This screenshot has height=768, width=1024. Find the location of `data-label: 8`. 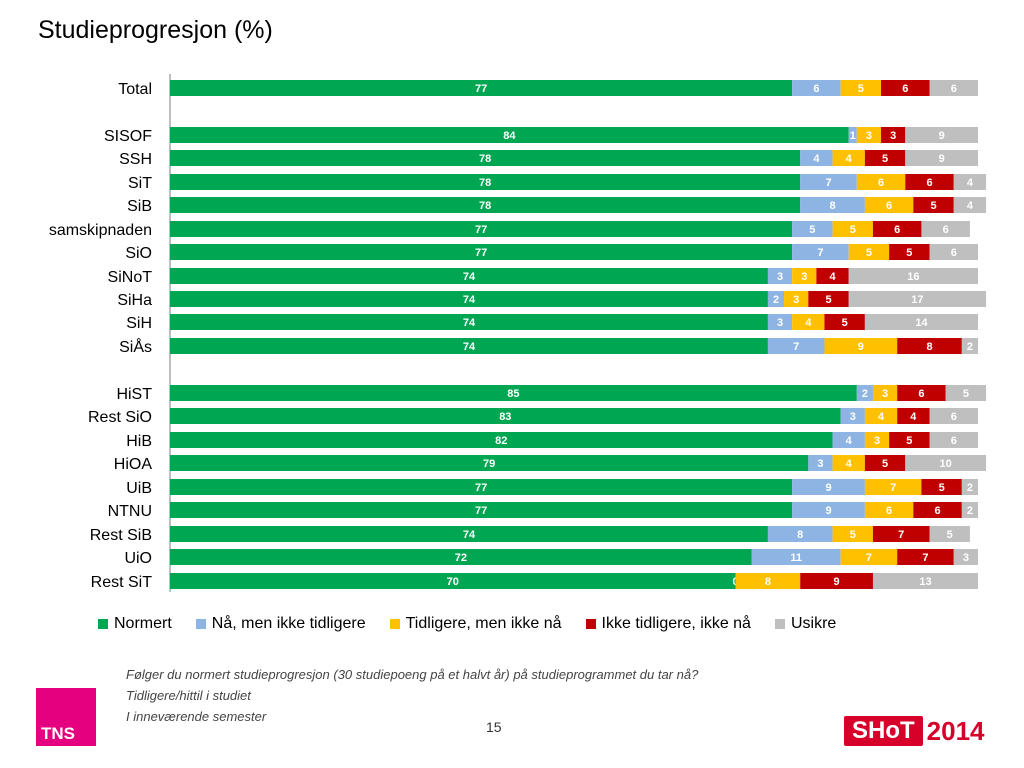

data-label: 8 is located at coordinates (929, 347).